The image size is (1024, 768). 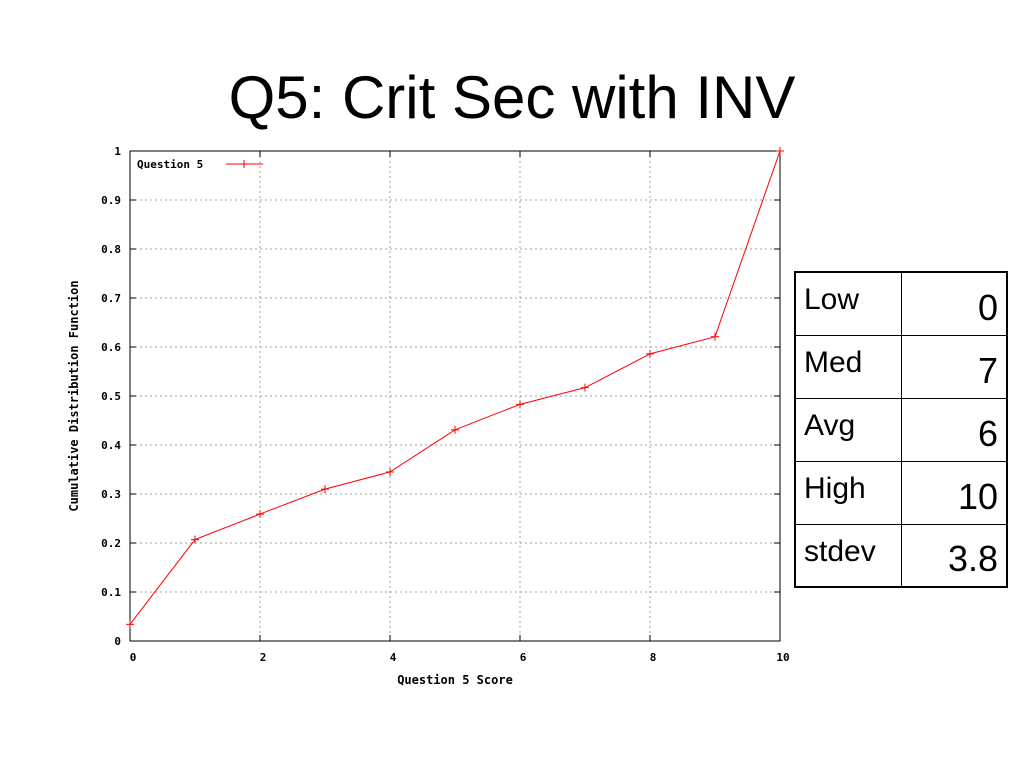 I want to click on stats-row: Avg 6, so click(x=901, y=429).